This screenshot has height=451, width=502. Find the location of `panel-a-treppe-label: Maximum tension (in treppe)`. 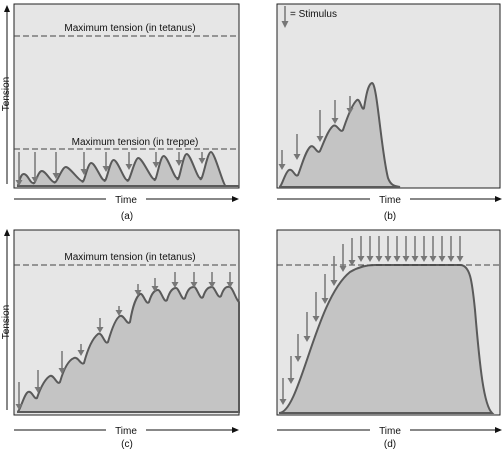

panel-a-treppe-label: Maximum tension (in treppe) is located at coordinates (135, 142).